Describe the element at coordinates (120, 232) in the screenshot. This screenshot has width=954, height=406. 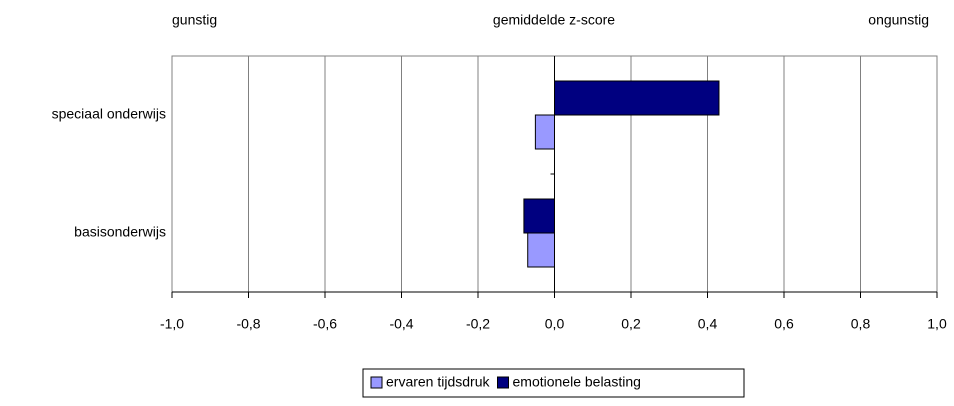
I see `y-tick-label: basisonderwijs` at that location.